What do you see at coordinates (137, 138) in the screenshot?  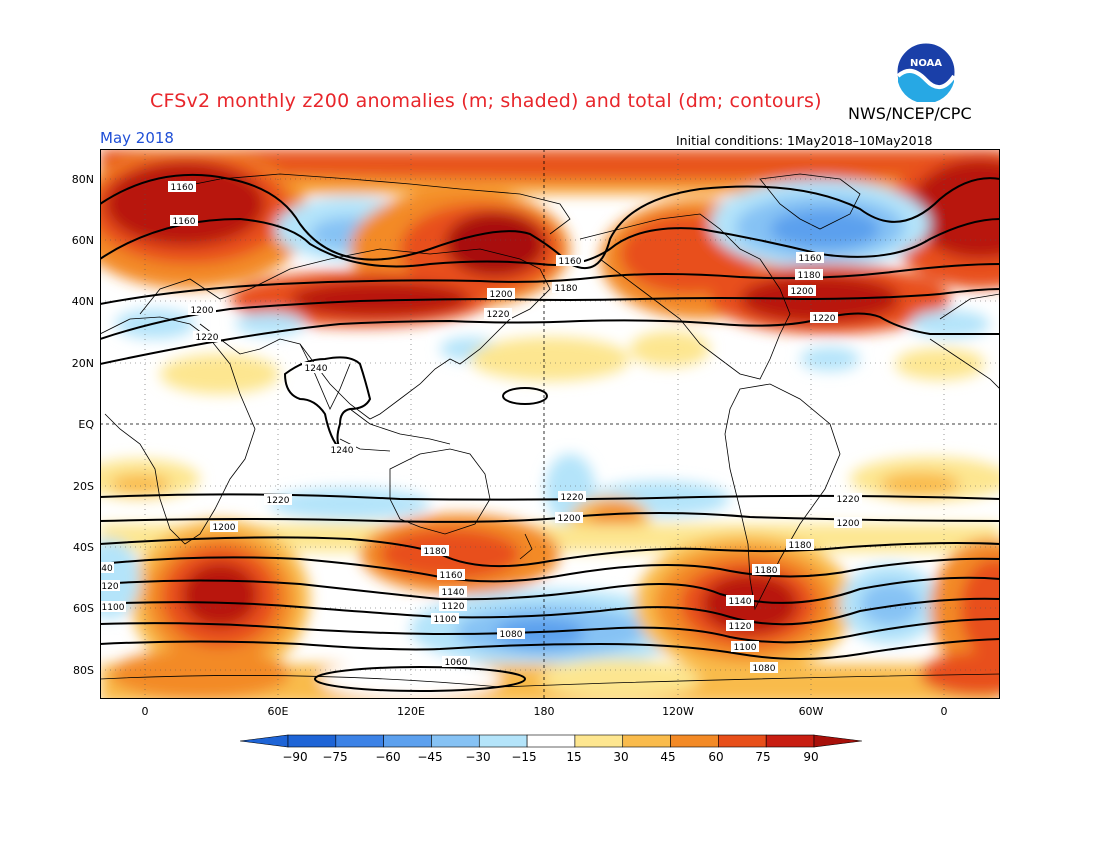 I see `month-label: May 2018` at bounding box center [137, 138].